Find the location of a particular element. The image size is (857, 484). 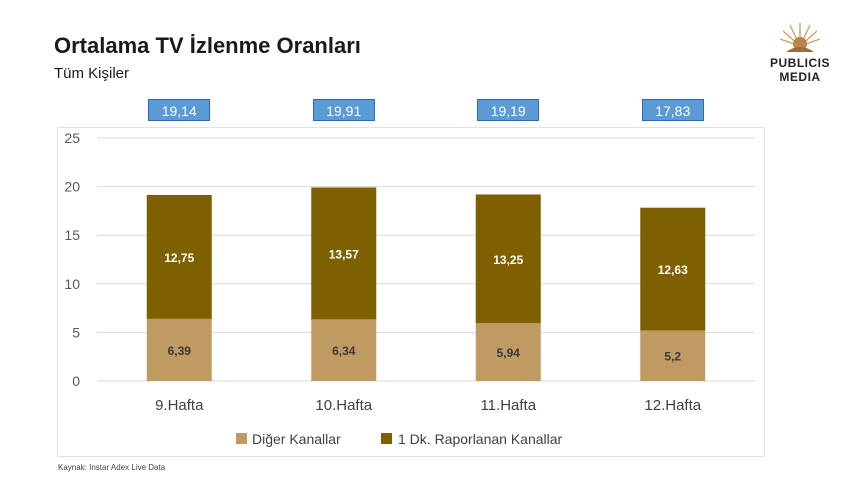

y-tick-label: 15 is located at coordinates (72, 235).